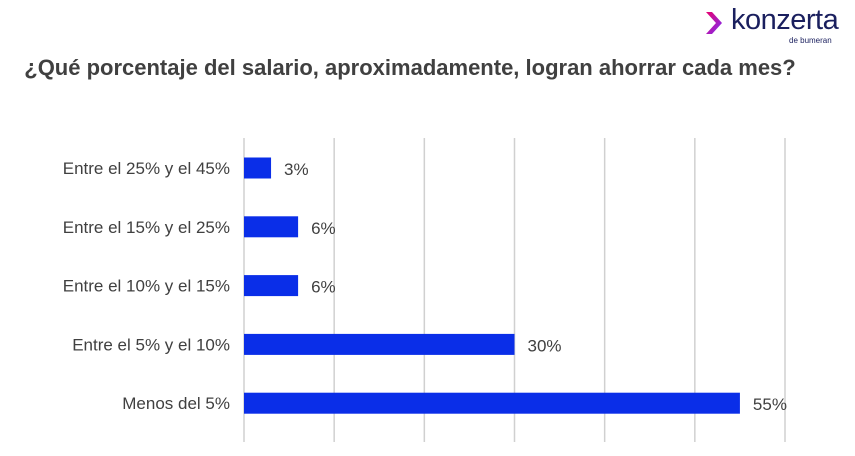 This screenshot has height=456, width=855. I want to click on category-label: Entre el 15% y el 25%, so click(146, 227).